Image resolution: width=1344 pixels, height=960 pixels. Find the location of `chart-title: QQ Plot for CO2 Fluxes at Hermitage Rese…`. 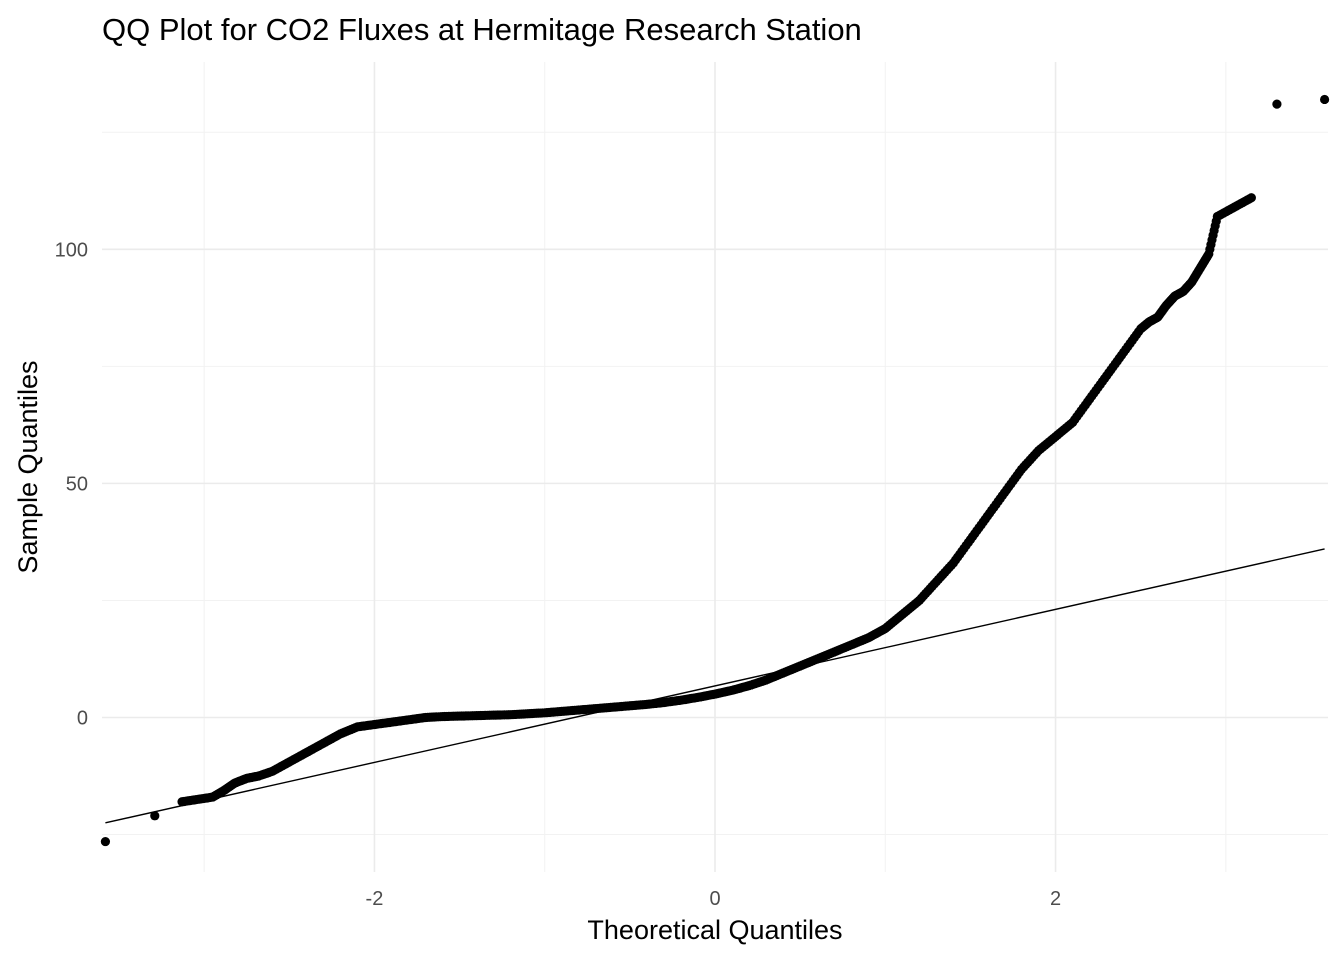

chart-title: QQ Plot for CO2 Fluxes at Hermitage Rese… is located at coordinates (482, 29).